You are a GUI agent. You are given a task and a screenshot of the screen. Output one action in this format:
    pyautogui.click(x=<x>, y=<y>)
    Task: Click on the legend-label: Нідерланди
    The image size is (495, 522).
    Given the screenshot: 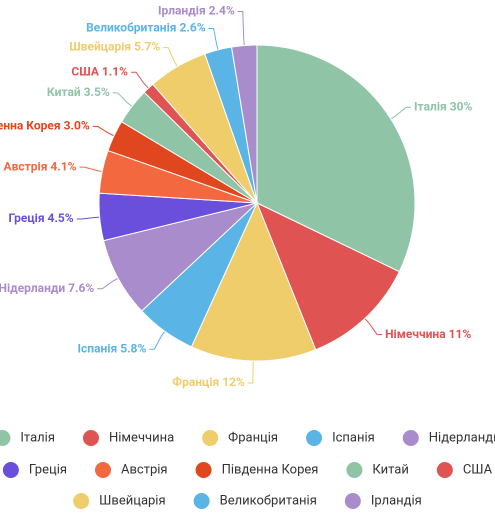 What is the action you would take?
    pyautogui.click(x=462, y=437)
    